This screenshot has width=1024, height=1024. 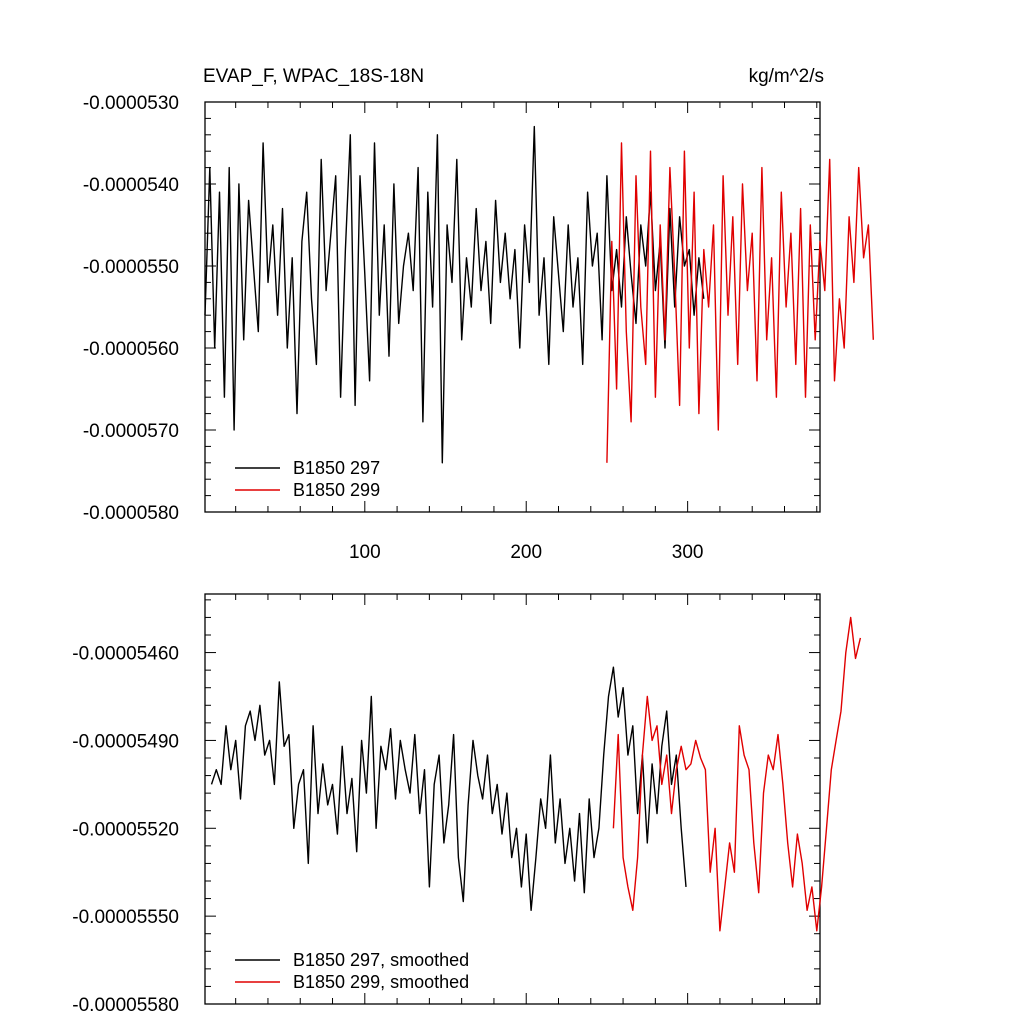 What do you see at coordinates (125, 1005) in the screenshot?
I see `y-tick-label: -0.00005580` at bounding box center [125, 1005].